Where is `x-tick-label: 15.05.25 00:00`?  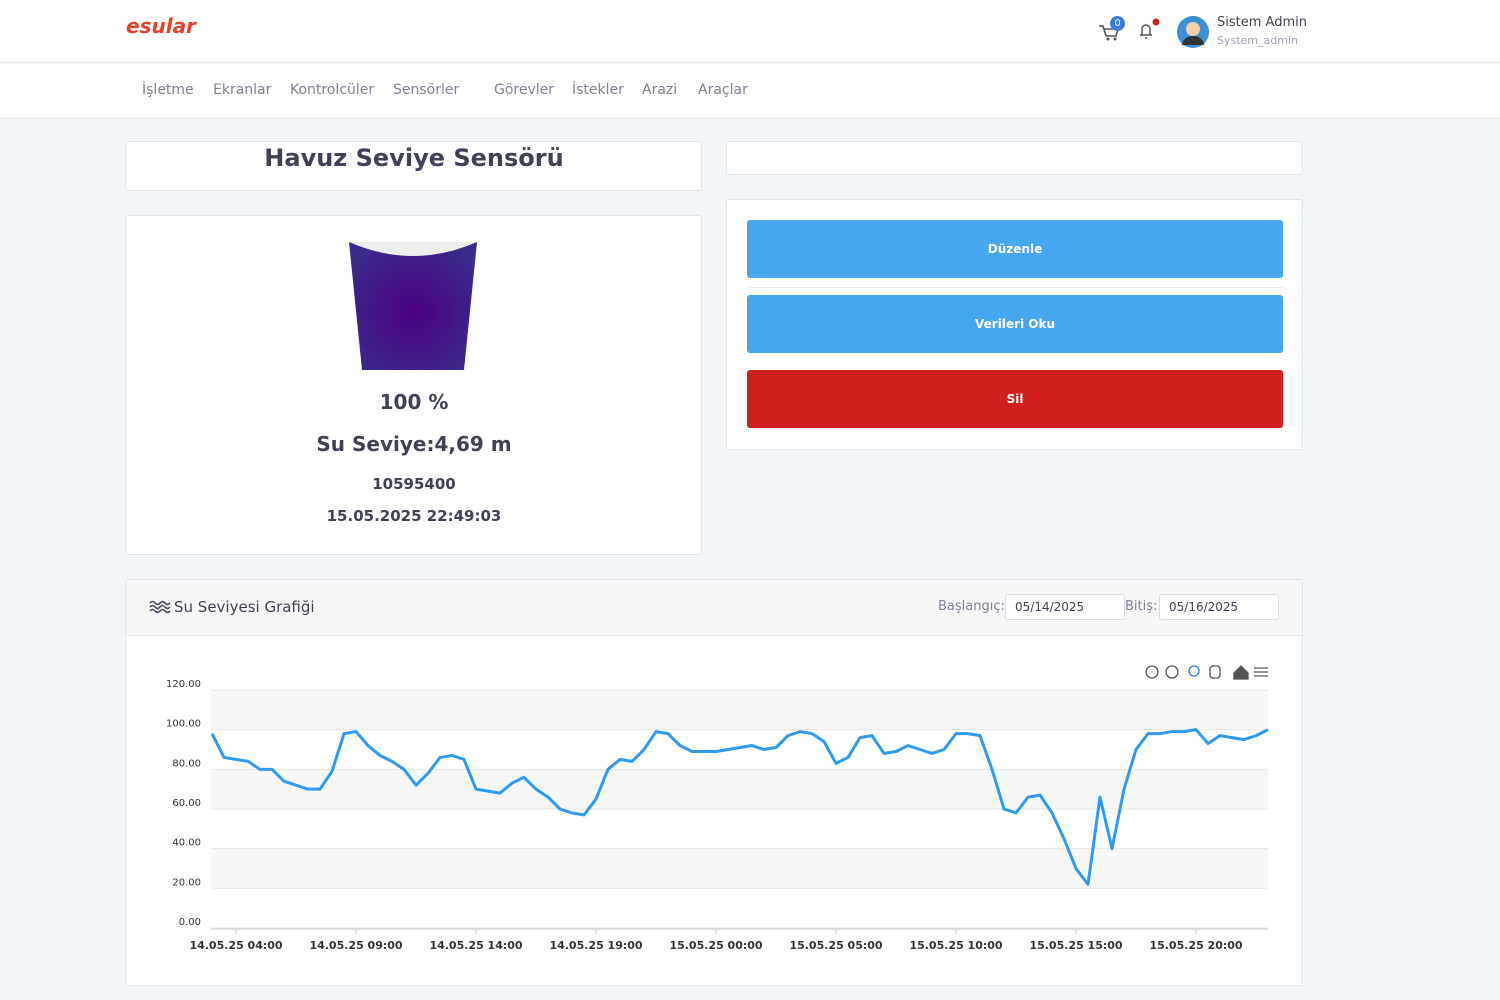
x-tick-label: 15.05.25 00:00 is located at coordinates (715, 945).